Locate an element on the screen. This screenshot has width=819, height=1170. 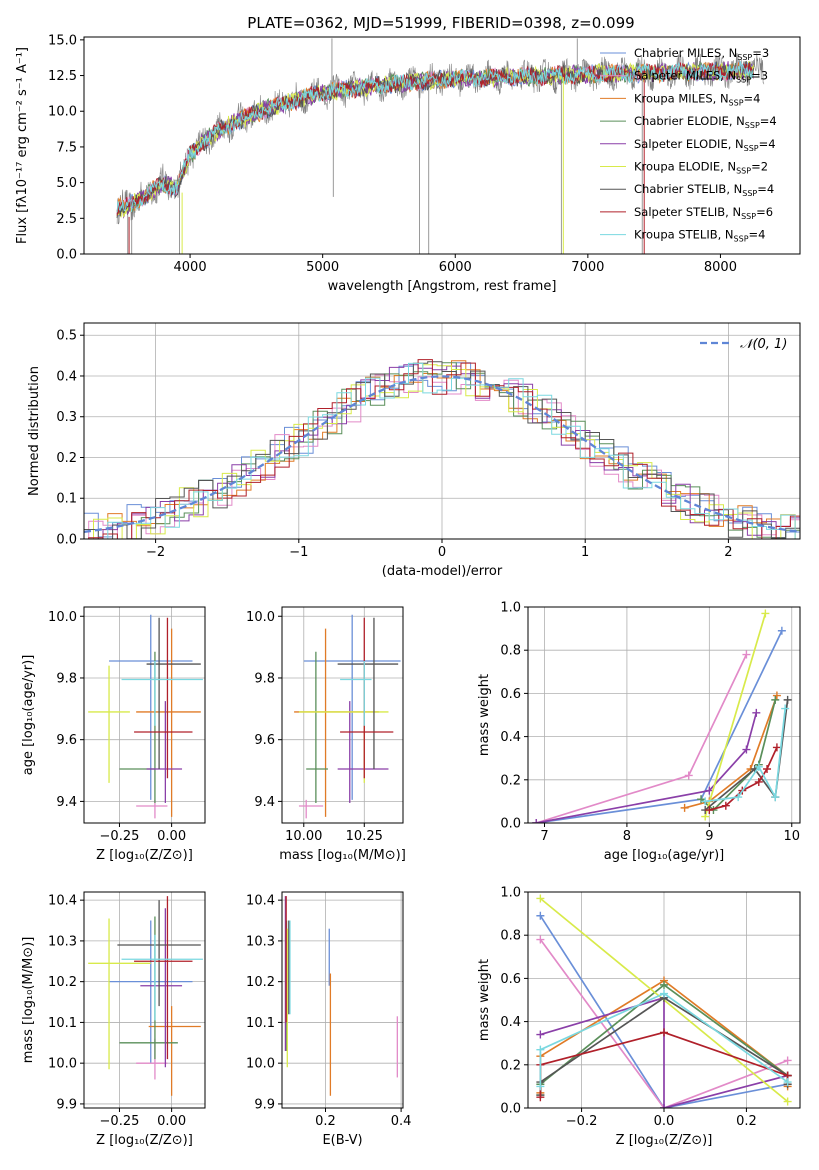
y-tick-label: 0.8 is located at coordinates (510, 651).